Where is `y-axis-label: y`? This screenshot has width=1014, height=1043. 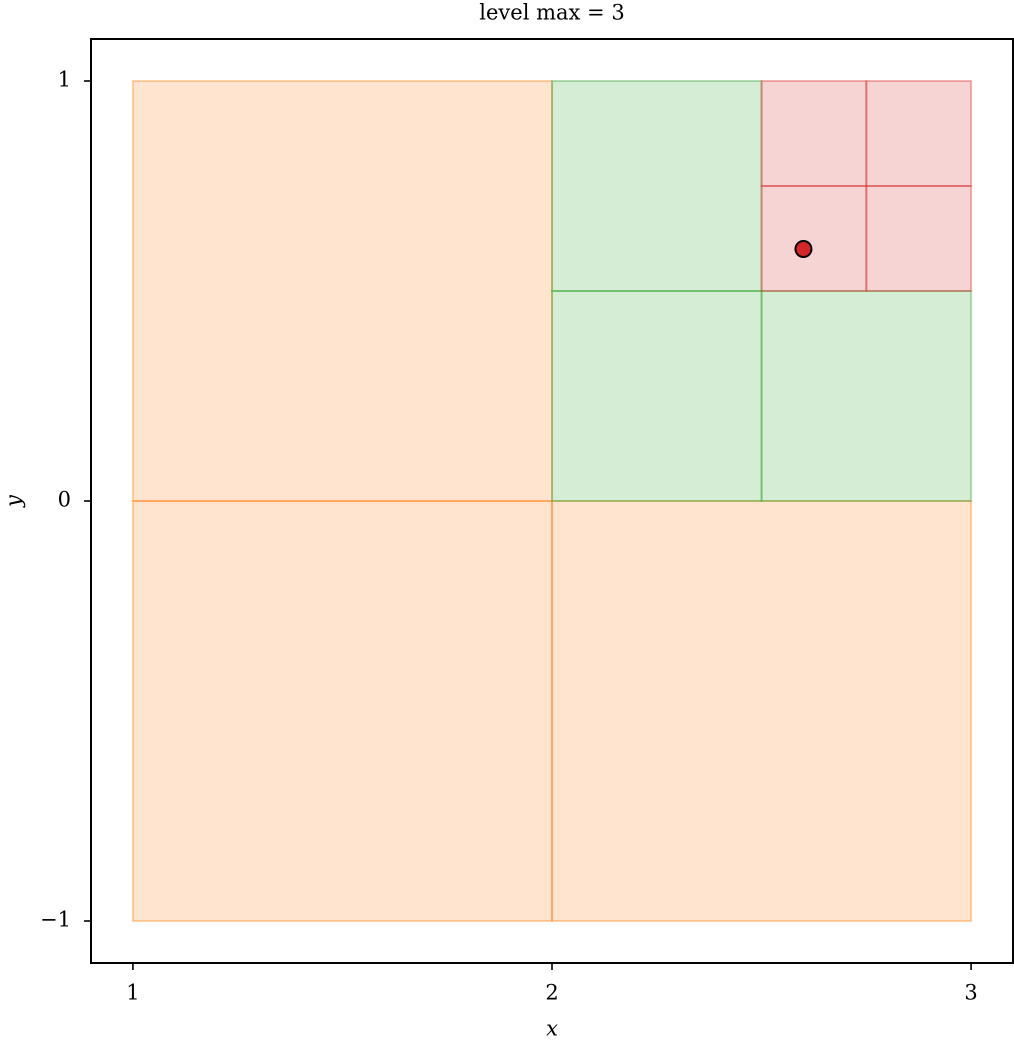 y-axis-label: y is located at coordinates (14, 501).